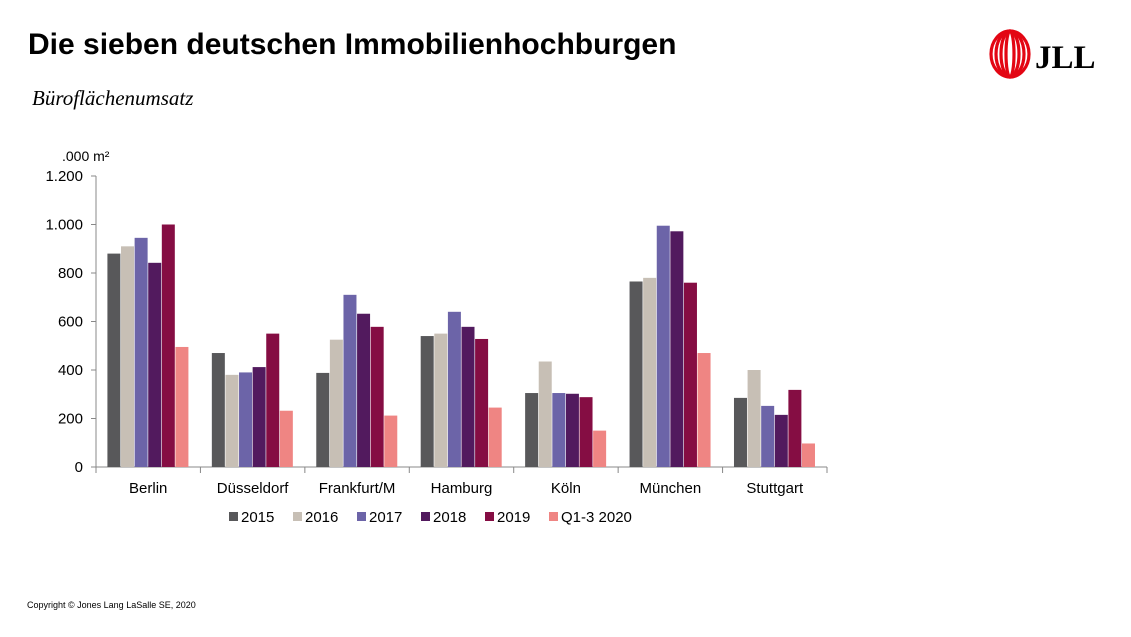  What do you see at coordinates (670, 488) in the screenshot?
I see `x-category-label: München` at bounding box center [670, 488].